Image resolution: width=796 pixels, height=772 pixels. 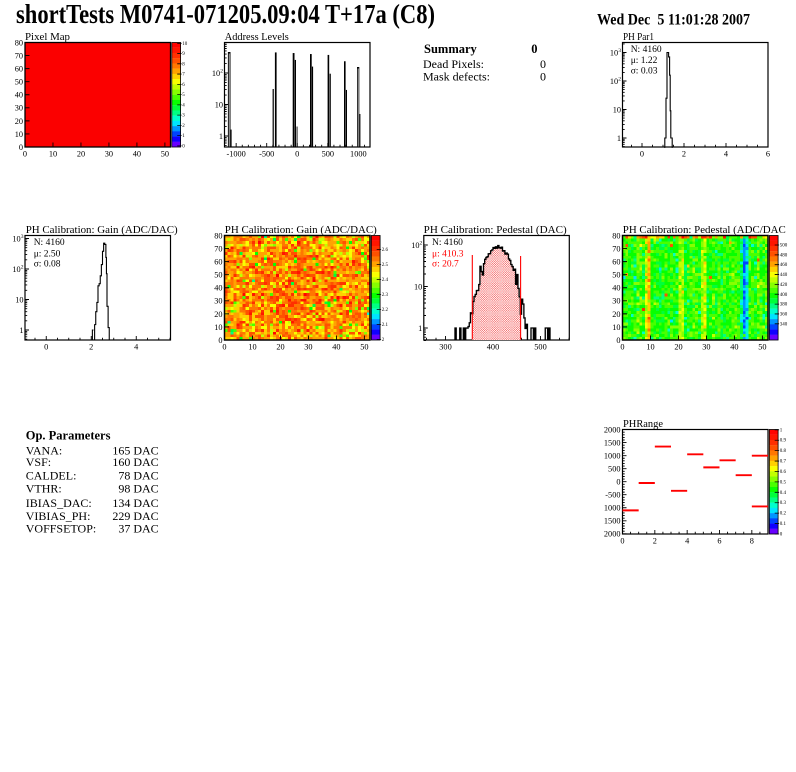 What do you see at coordinates (59, 503) in the screenshot?
I see `svg-text: IBIAS_DAC:` at bounding box center [59, 503].